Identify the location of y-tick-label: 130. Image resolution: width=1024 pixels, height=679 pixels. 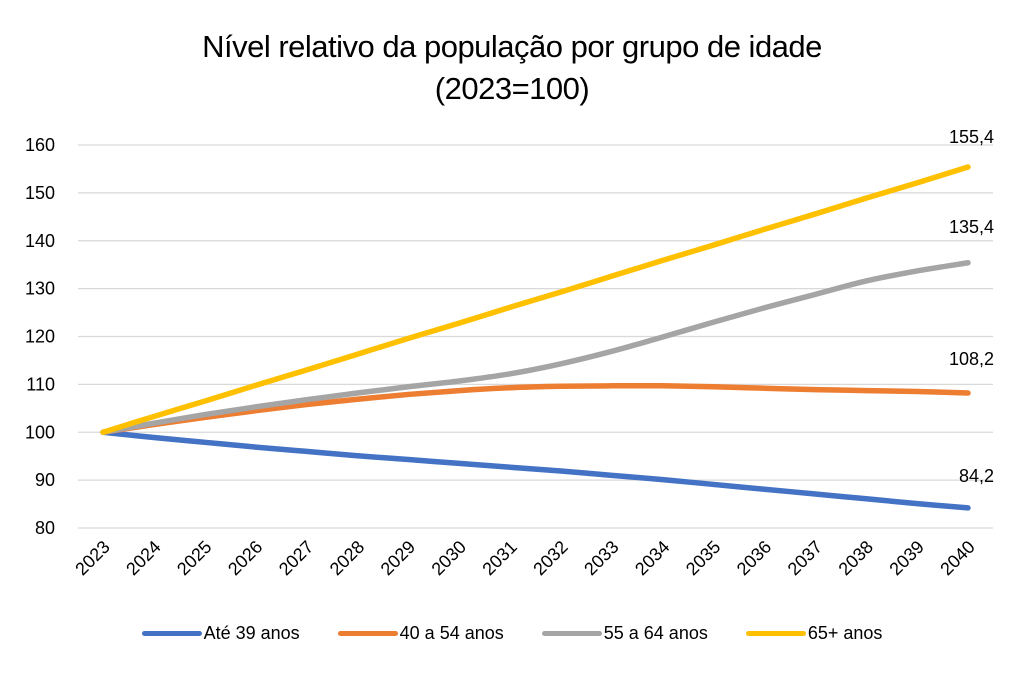
(40, 289).